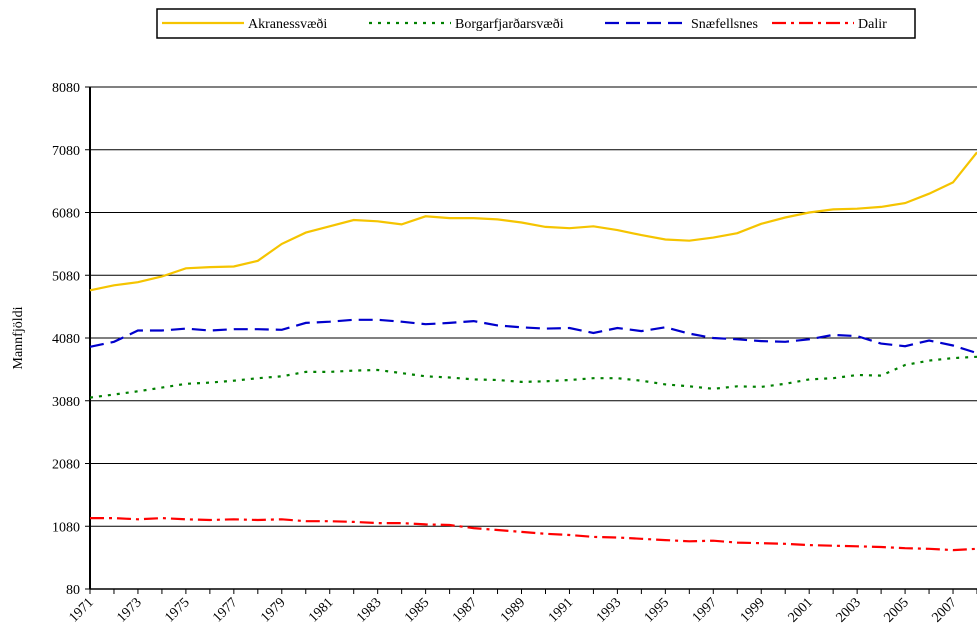 This screenshot has width=977, height=644. What do you see at coordinates (177, 610) in the screenshot?
I see `x-tick-label: 1975` at bounding box center [177, 610].